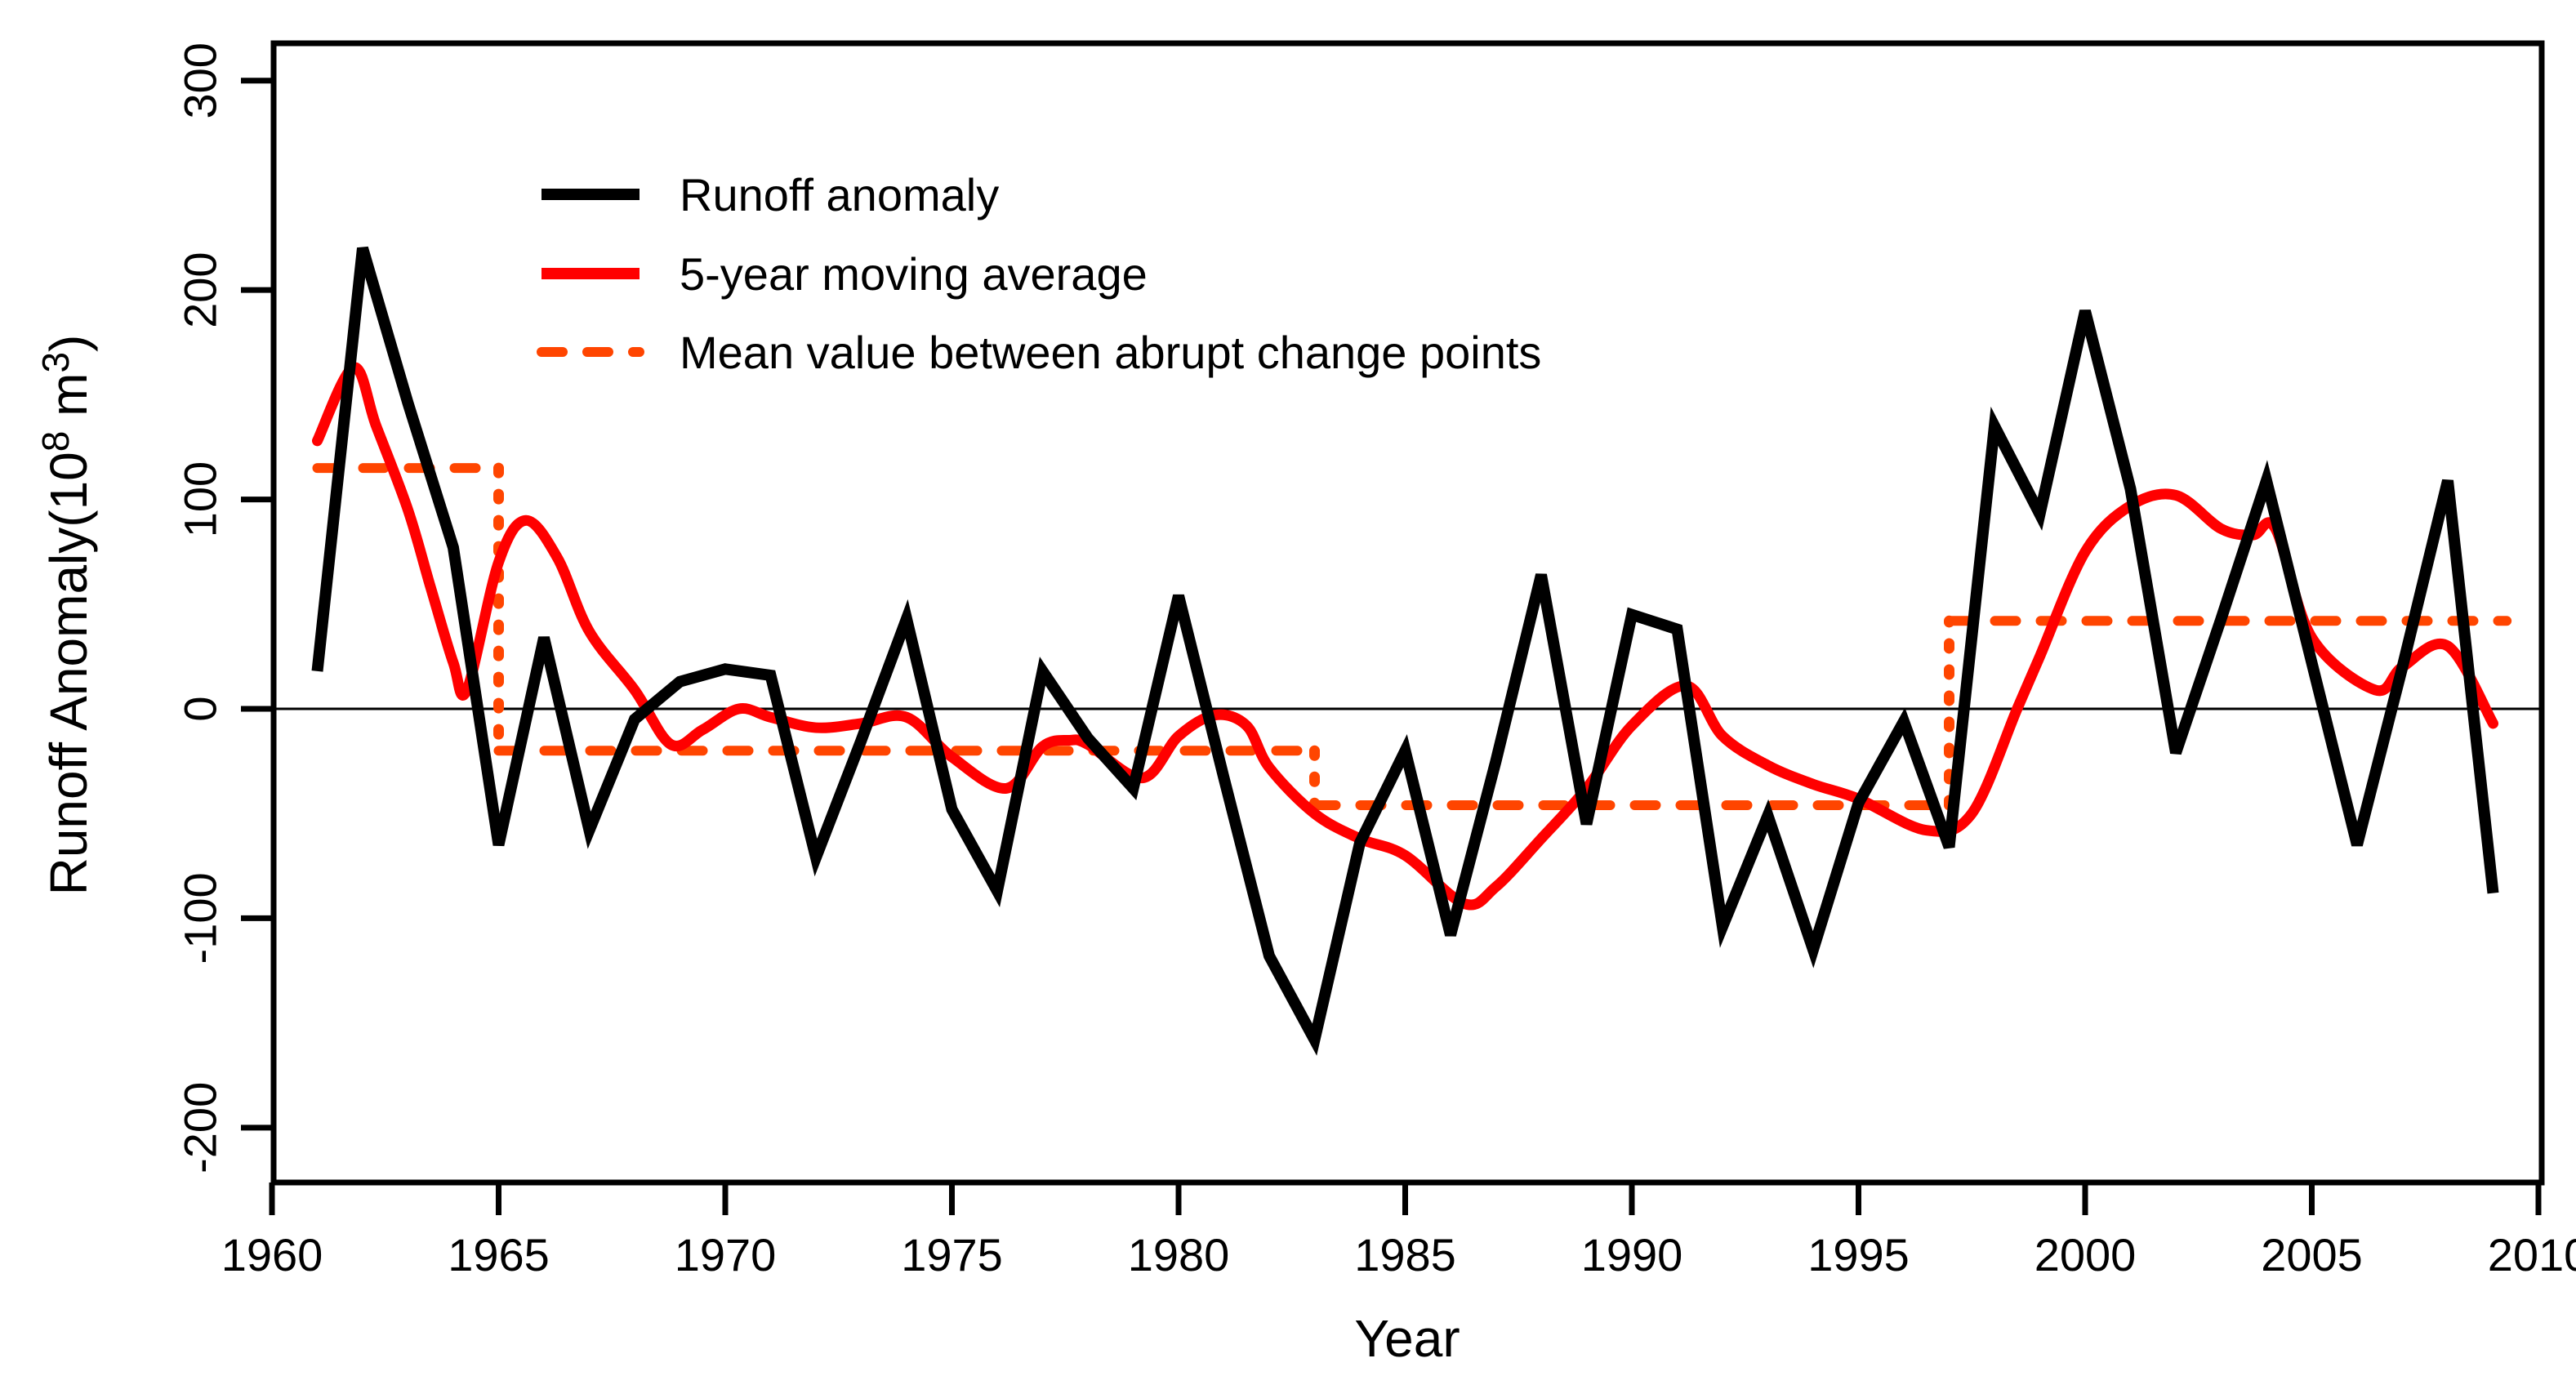  Describe the element at coordinates (2086, 1254) in the screenshot. I see `x-tick-label: 2000` at that location.